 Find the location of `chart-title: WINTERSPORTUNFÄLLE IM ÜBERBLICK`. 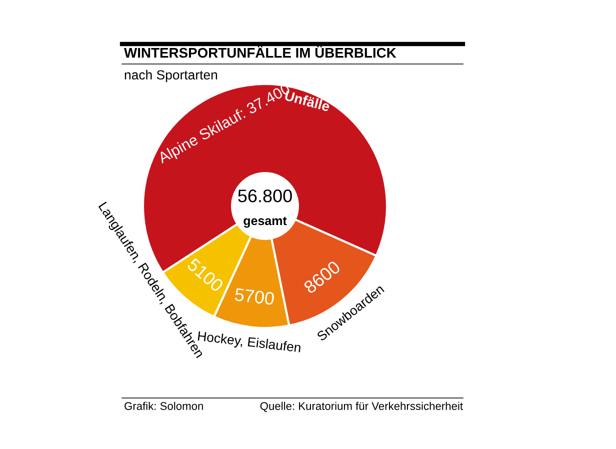

chart-title: WINTERSPORTUNFÄLLE IM ÜBERBLICK is located at coordinates (260, 52).